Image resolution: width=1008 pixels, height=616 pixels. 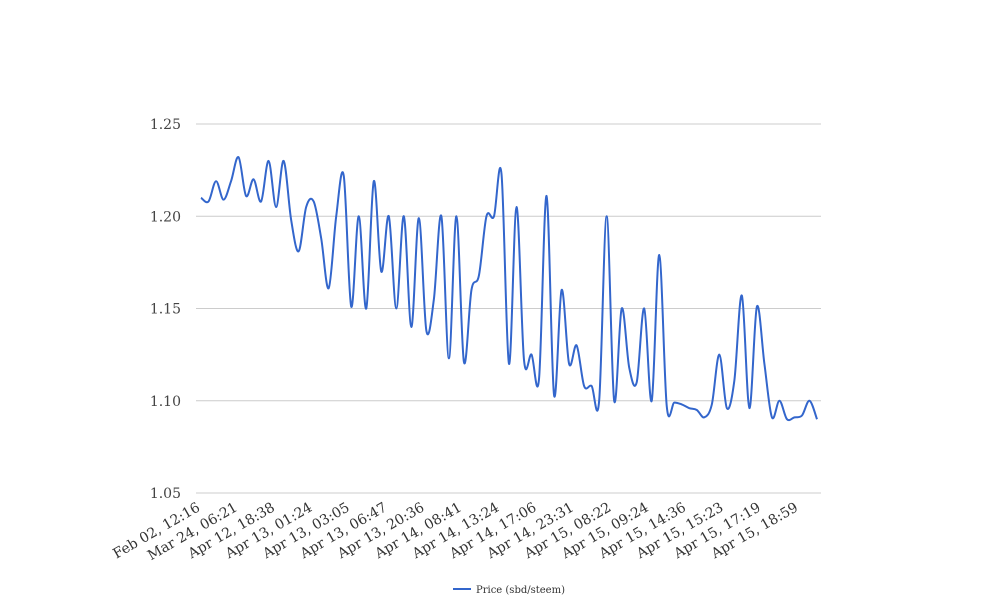 I want to click on y-tick-label: 1.15, so click(x=165, y=310).